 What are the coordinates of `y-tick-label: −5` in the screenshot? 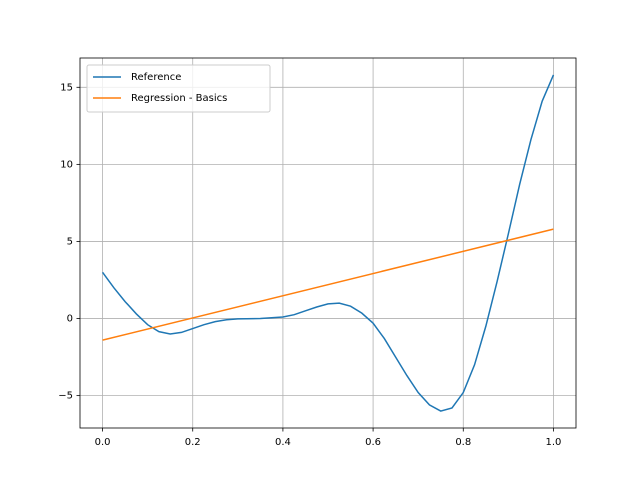 It's located at (65, 396).